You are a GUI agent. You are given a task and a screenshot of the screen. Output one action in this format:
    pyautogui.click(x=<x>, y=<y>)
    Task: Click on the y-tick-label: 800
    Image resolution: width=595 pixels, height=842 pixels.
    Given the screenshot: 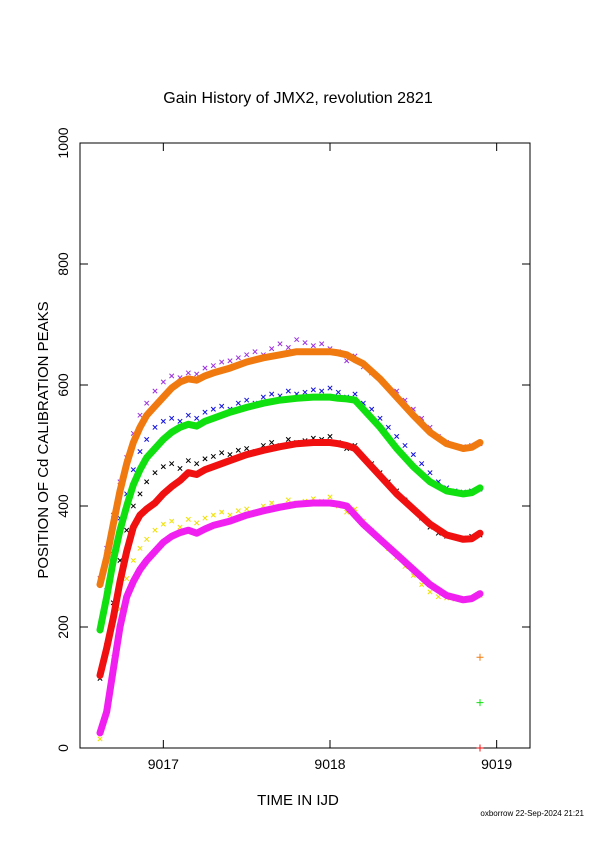 What is the action you would take?
    pyautogui.click(x=63, y=264)
    